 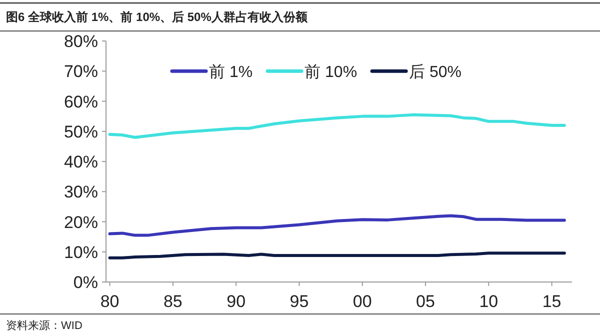 I want to click on x-tick-label: 00, so click(x=362, y=301).